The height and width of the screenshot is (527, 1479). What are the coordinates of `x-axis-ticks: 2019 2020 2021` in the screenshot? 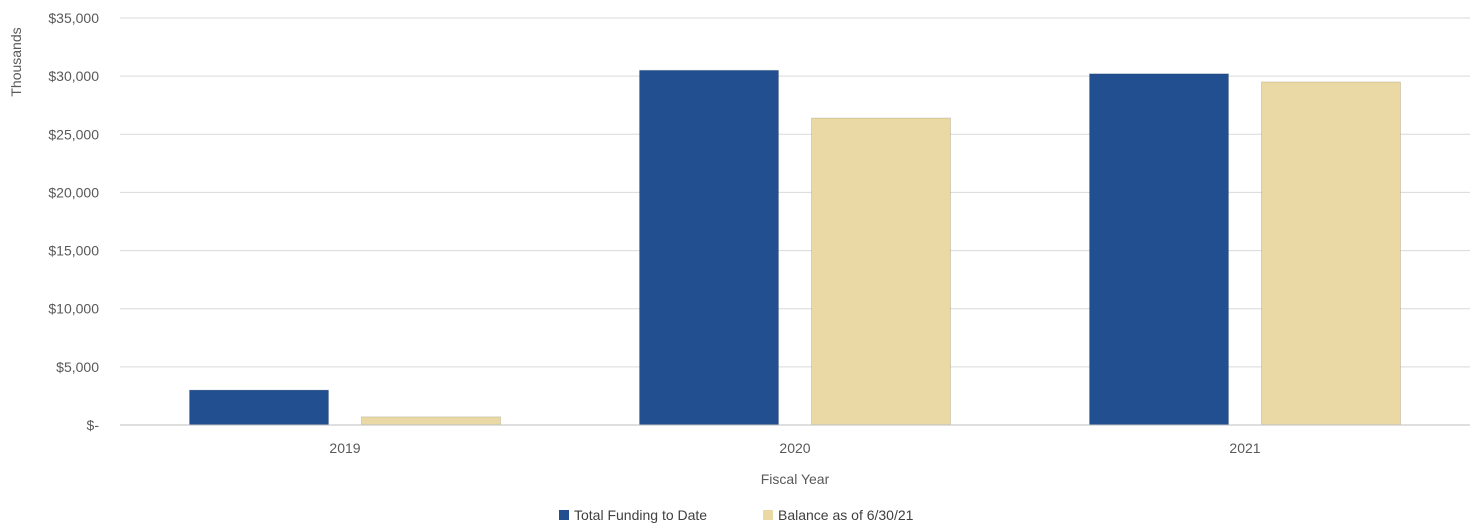 It's located at (794, 448).